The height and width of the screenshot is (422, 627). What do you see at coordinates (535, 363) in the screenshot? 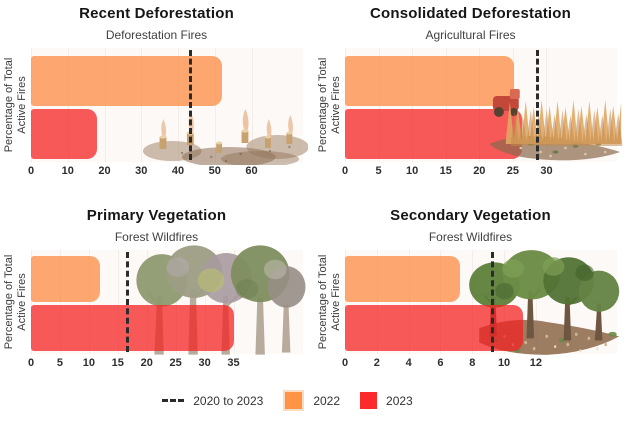
I see `x-tick-label: 12` at bounding box center [535, 363].